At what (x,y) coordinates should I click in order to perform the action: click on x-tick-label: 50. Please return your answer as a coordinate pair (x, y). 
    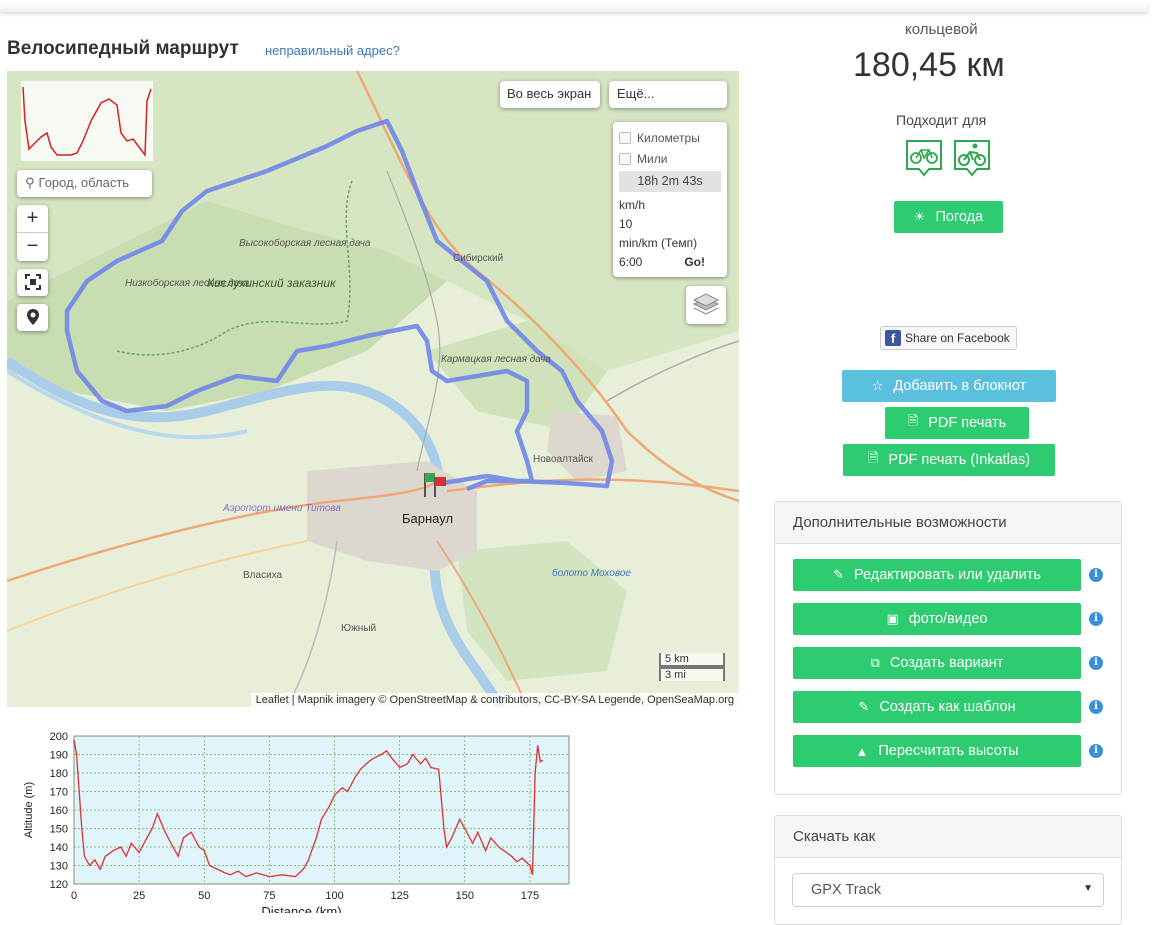
    Looking at the image, I should click on (204, 896).